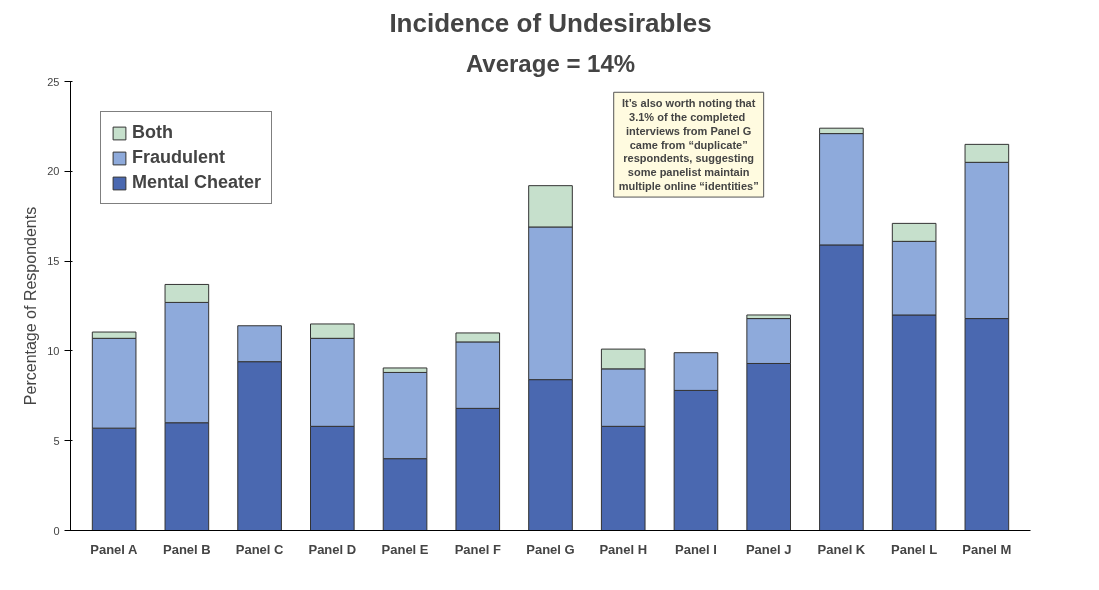  Describe the element at coordinates (332, 549) in the screenshot. I see `x-tick-label: Panel D` at that location.